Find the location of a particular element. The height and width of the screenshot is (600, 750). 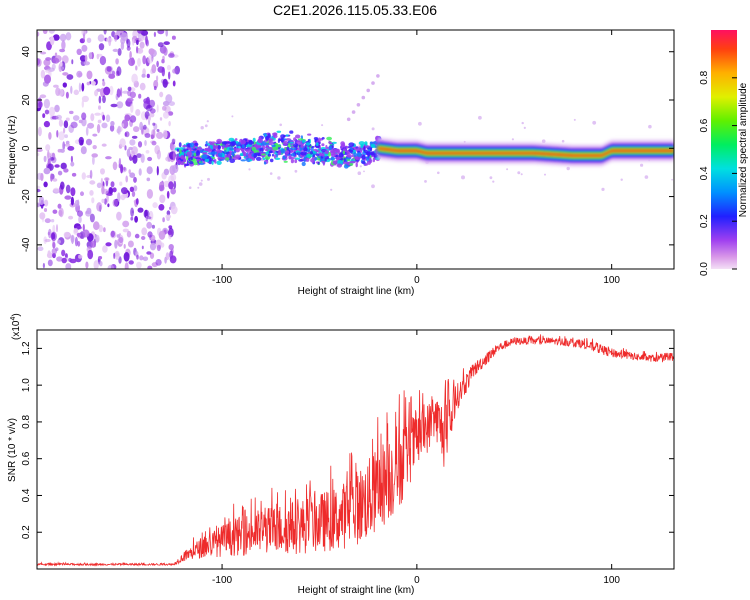

snr-x-tick-label: -100 is located at coordinates (222, 580).